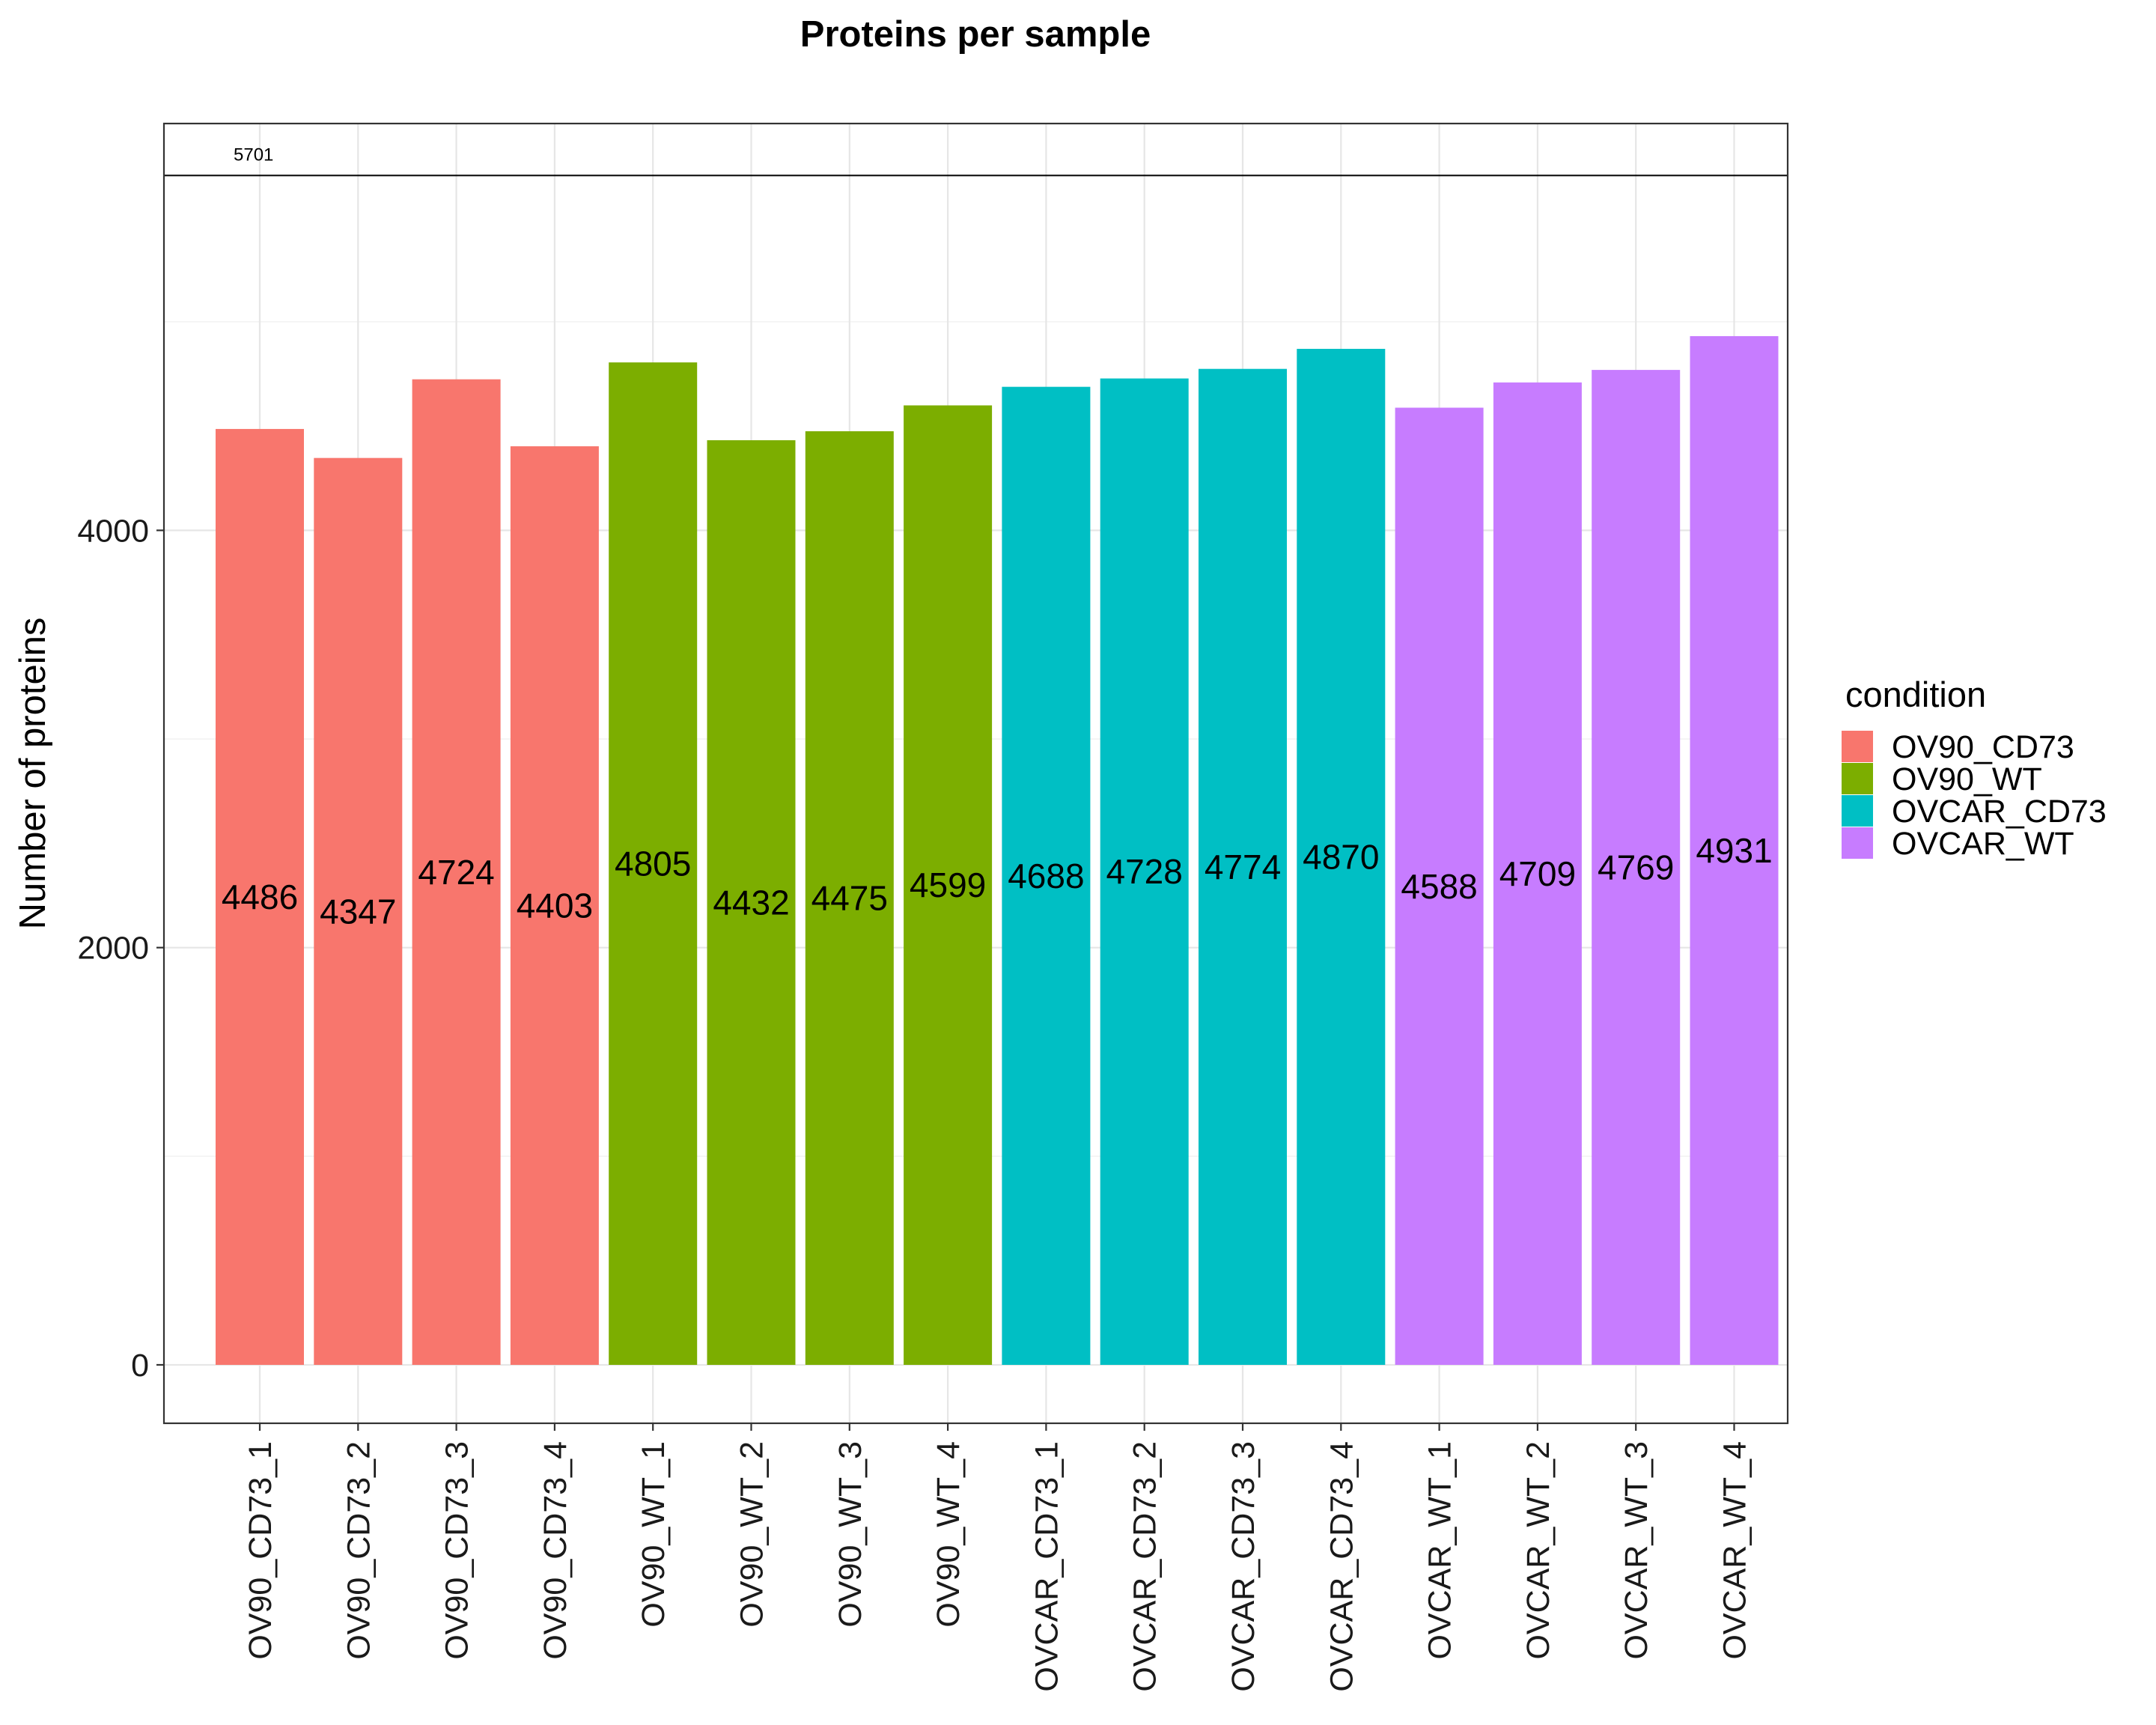  Describe the element at coordinates (1636, 1550) in the screenshot. I see `x-tick-label: OVCAR_WT_3` at that location.